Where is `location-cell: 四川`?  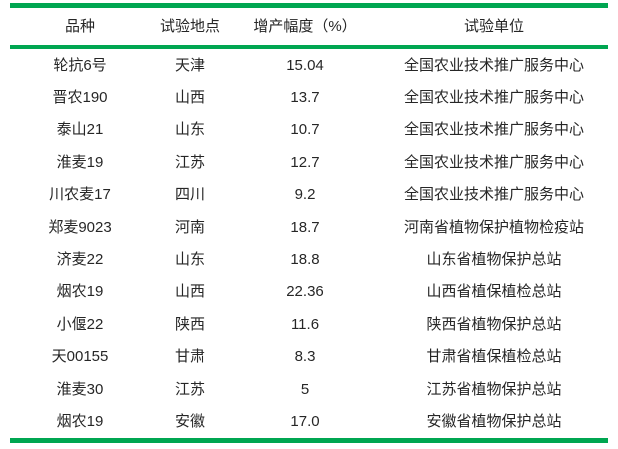
location-cell: 四川 is located at coordinates (189, 195).